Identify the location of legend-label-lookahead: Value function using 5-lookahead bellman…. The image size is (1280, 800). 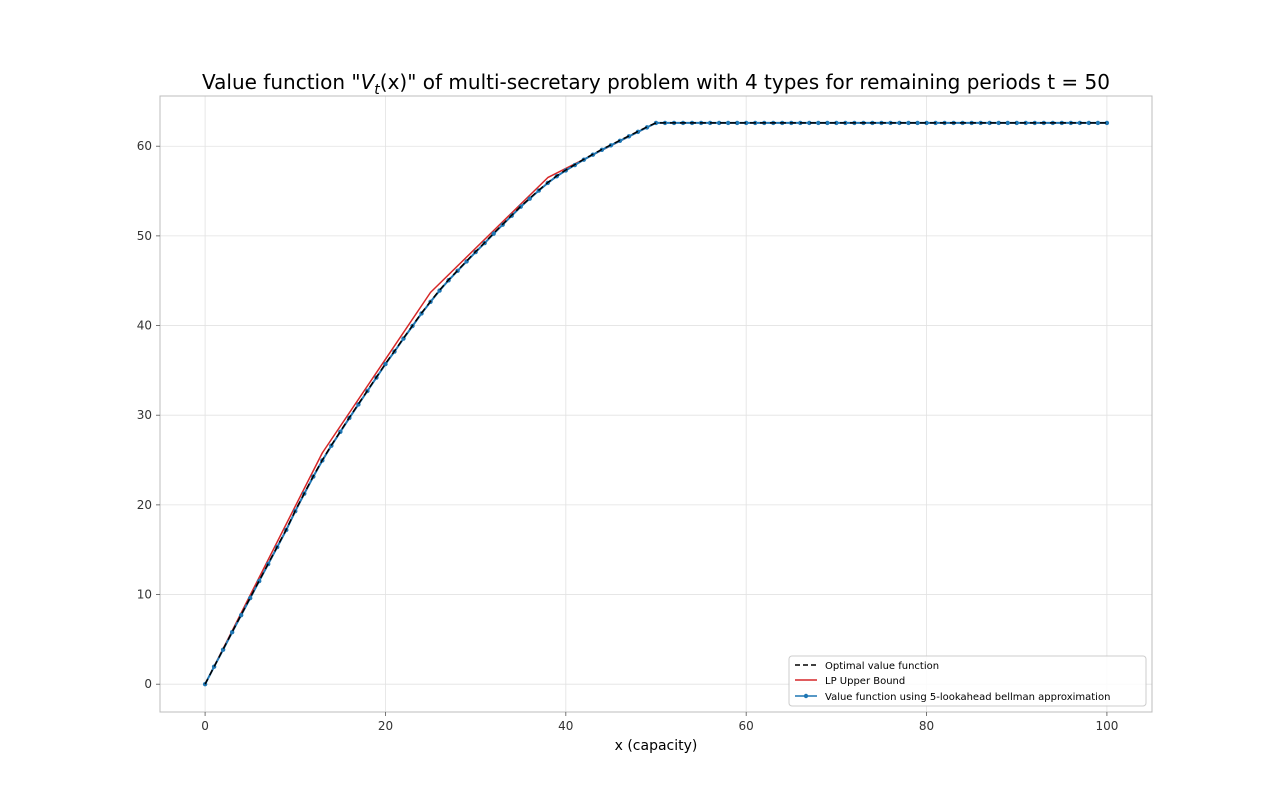
(967, 697).